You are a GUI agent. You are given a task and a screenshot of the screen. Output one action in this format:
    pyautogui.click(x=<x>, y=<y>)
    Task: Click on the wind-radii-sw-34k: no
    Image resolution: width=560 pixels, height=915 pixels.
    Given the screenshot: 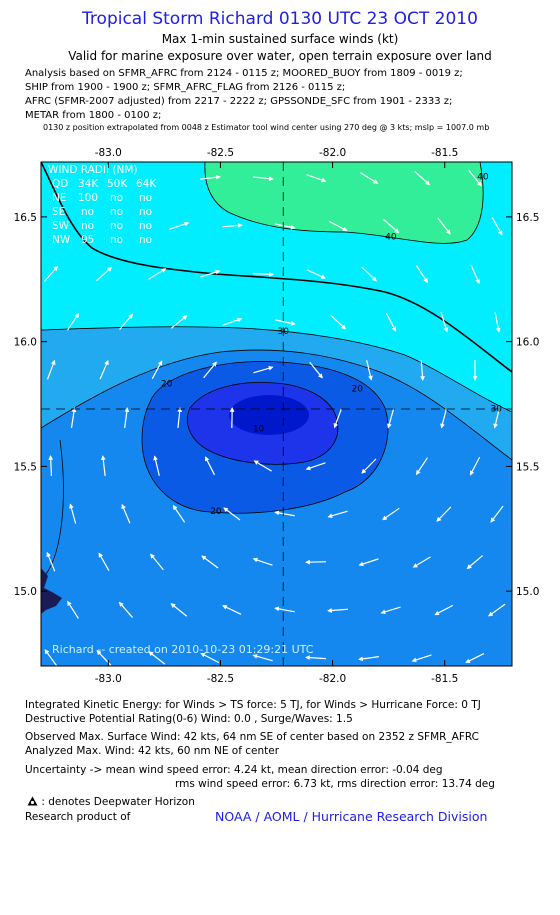 What is the action you would take?
    pyautogui.click(x=87, y=226)
    